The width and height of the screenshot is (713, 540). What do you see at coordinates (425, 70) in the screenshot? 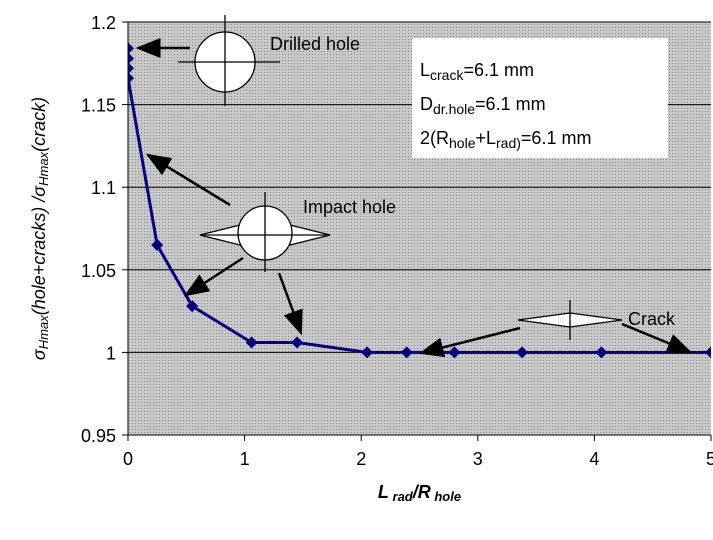
I see `info-line-part: L` at bounding box center [425, 70].